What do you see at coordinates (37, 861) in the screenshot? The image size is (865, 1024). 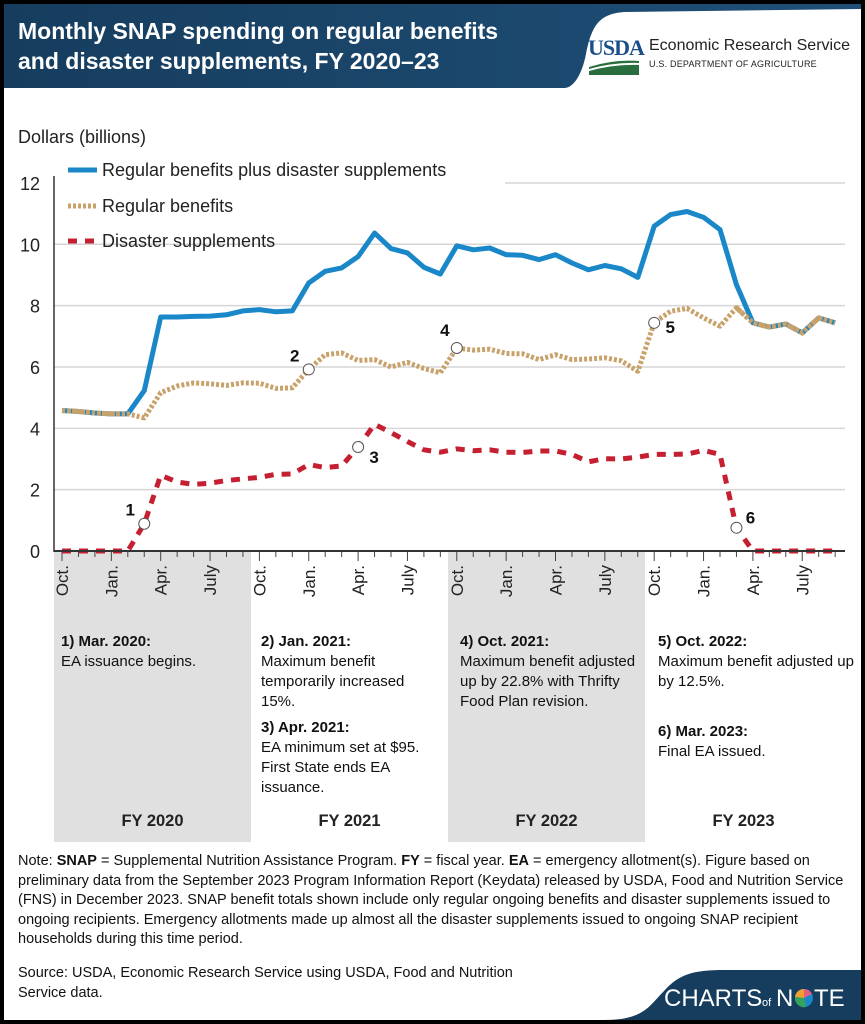 I see `note-prefix: Note:` at bounding box center [37, 861].